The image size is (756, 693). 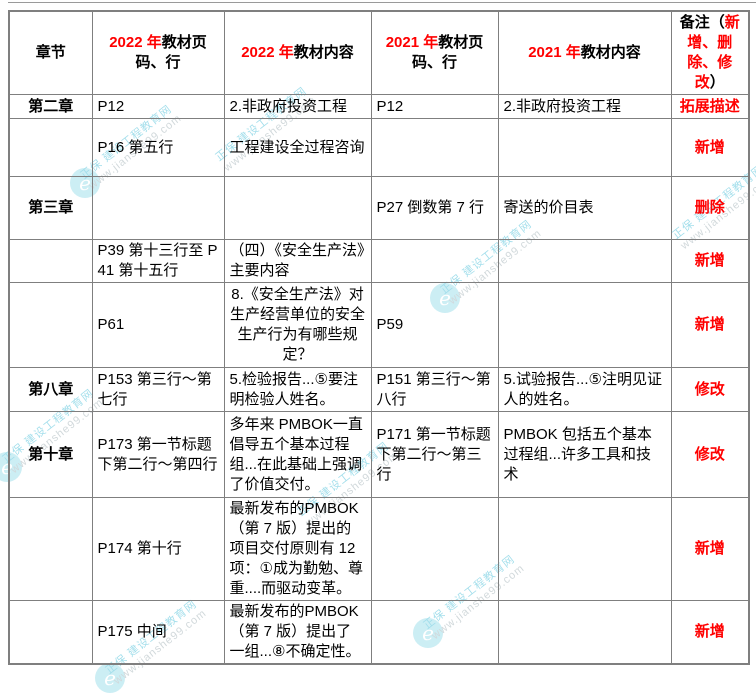 I want to click on cell-2022-page: P174 第十行, so click(x=158, y=549).